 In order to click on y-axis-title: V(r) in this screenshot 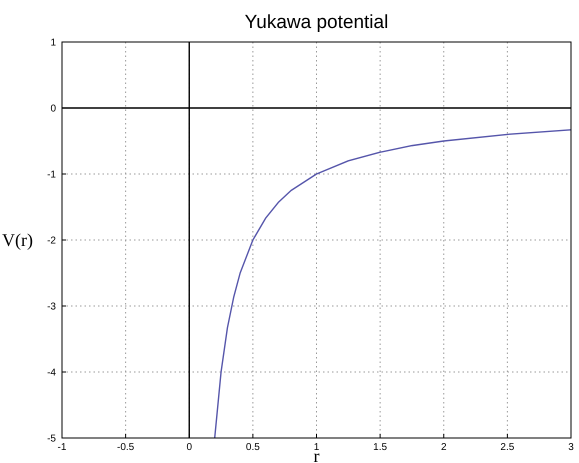, I will do `click(17, 240)`.